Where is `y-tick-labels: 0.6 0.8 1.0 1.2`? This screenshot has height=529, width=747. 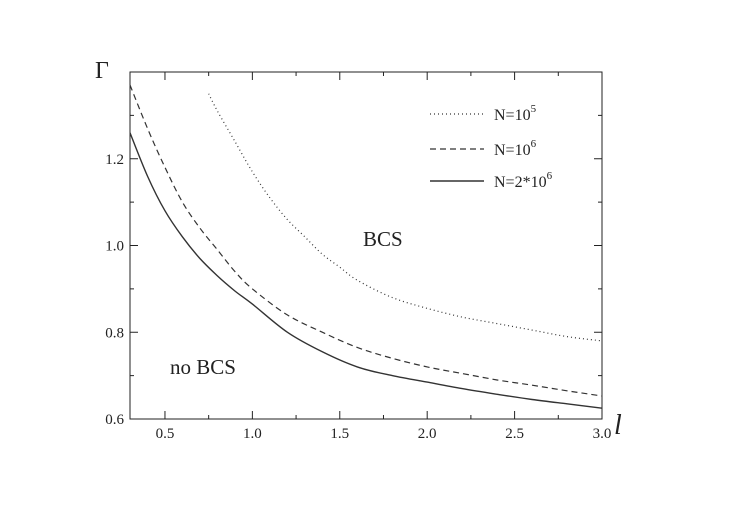 y-tick-labels: 0.6 0.8 1.0 1.2 is located at coordinates (114, 290).